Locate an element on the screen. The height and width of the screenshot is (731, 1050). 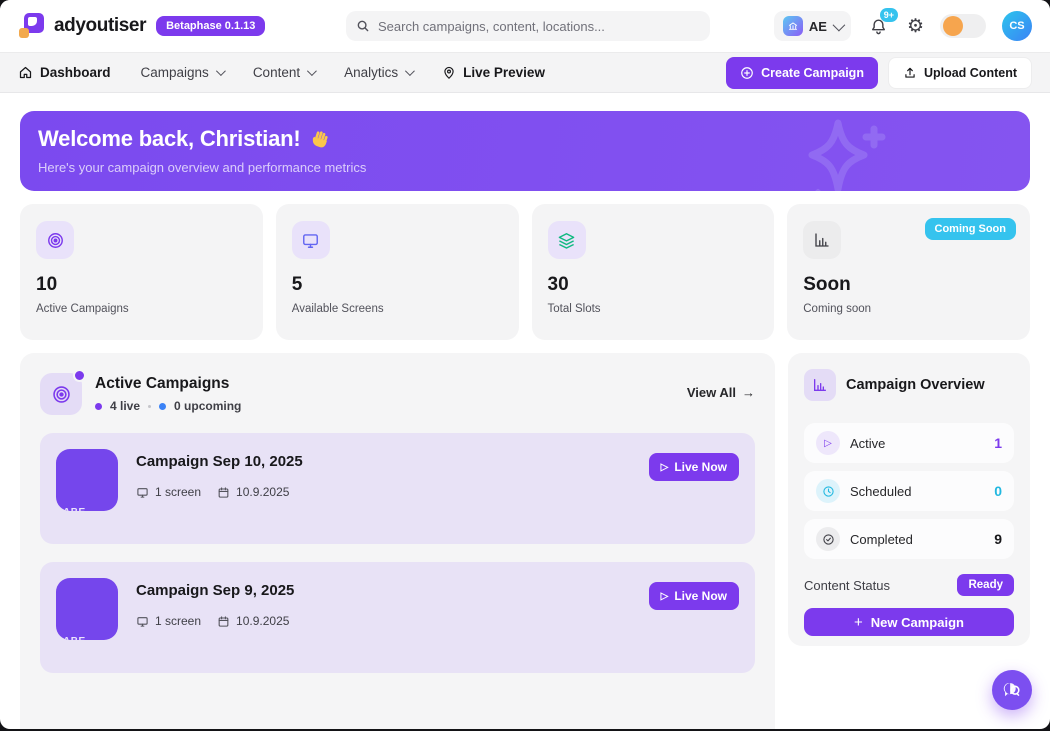
create-campaign-button: Create Campaign is located at coordinates (802, 72).